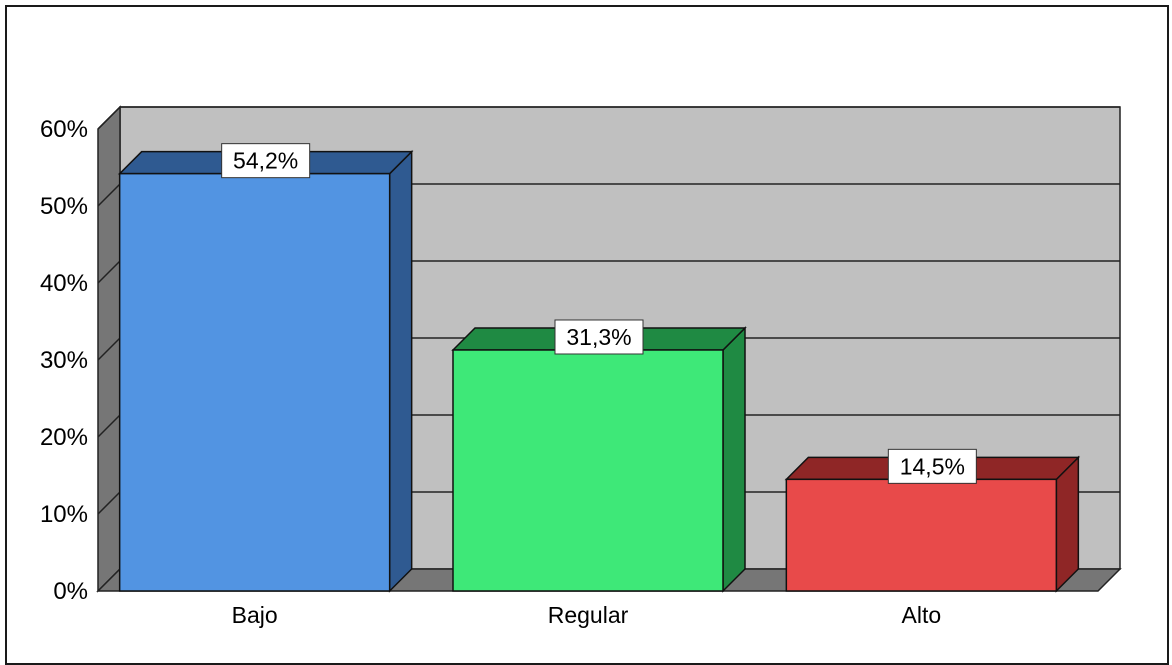 This screenshot has width=1172, height=665. I want to click on data-label-text: 14,5%, so click(932, 466).